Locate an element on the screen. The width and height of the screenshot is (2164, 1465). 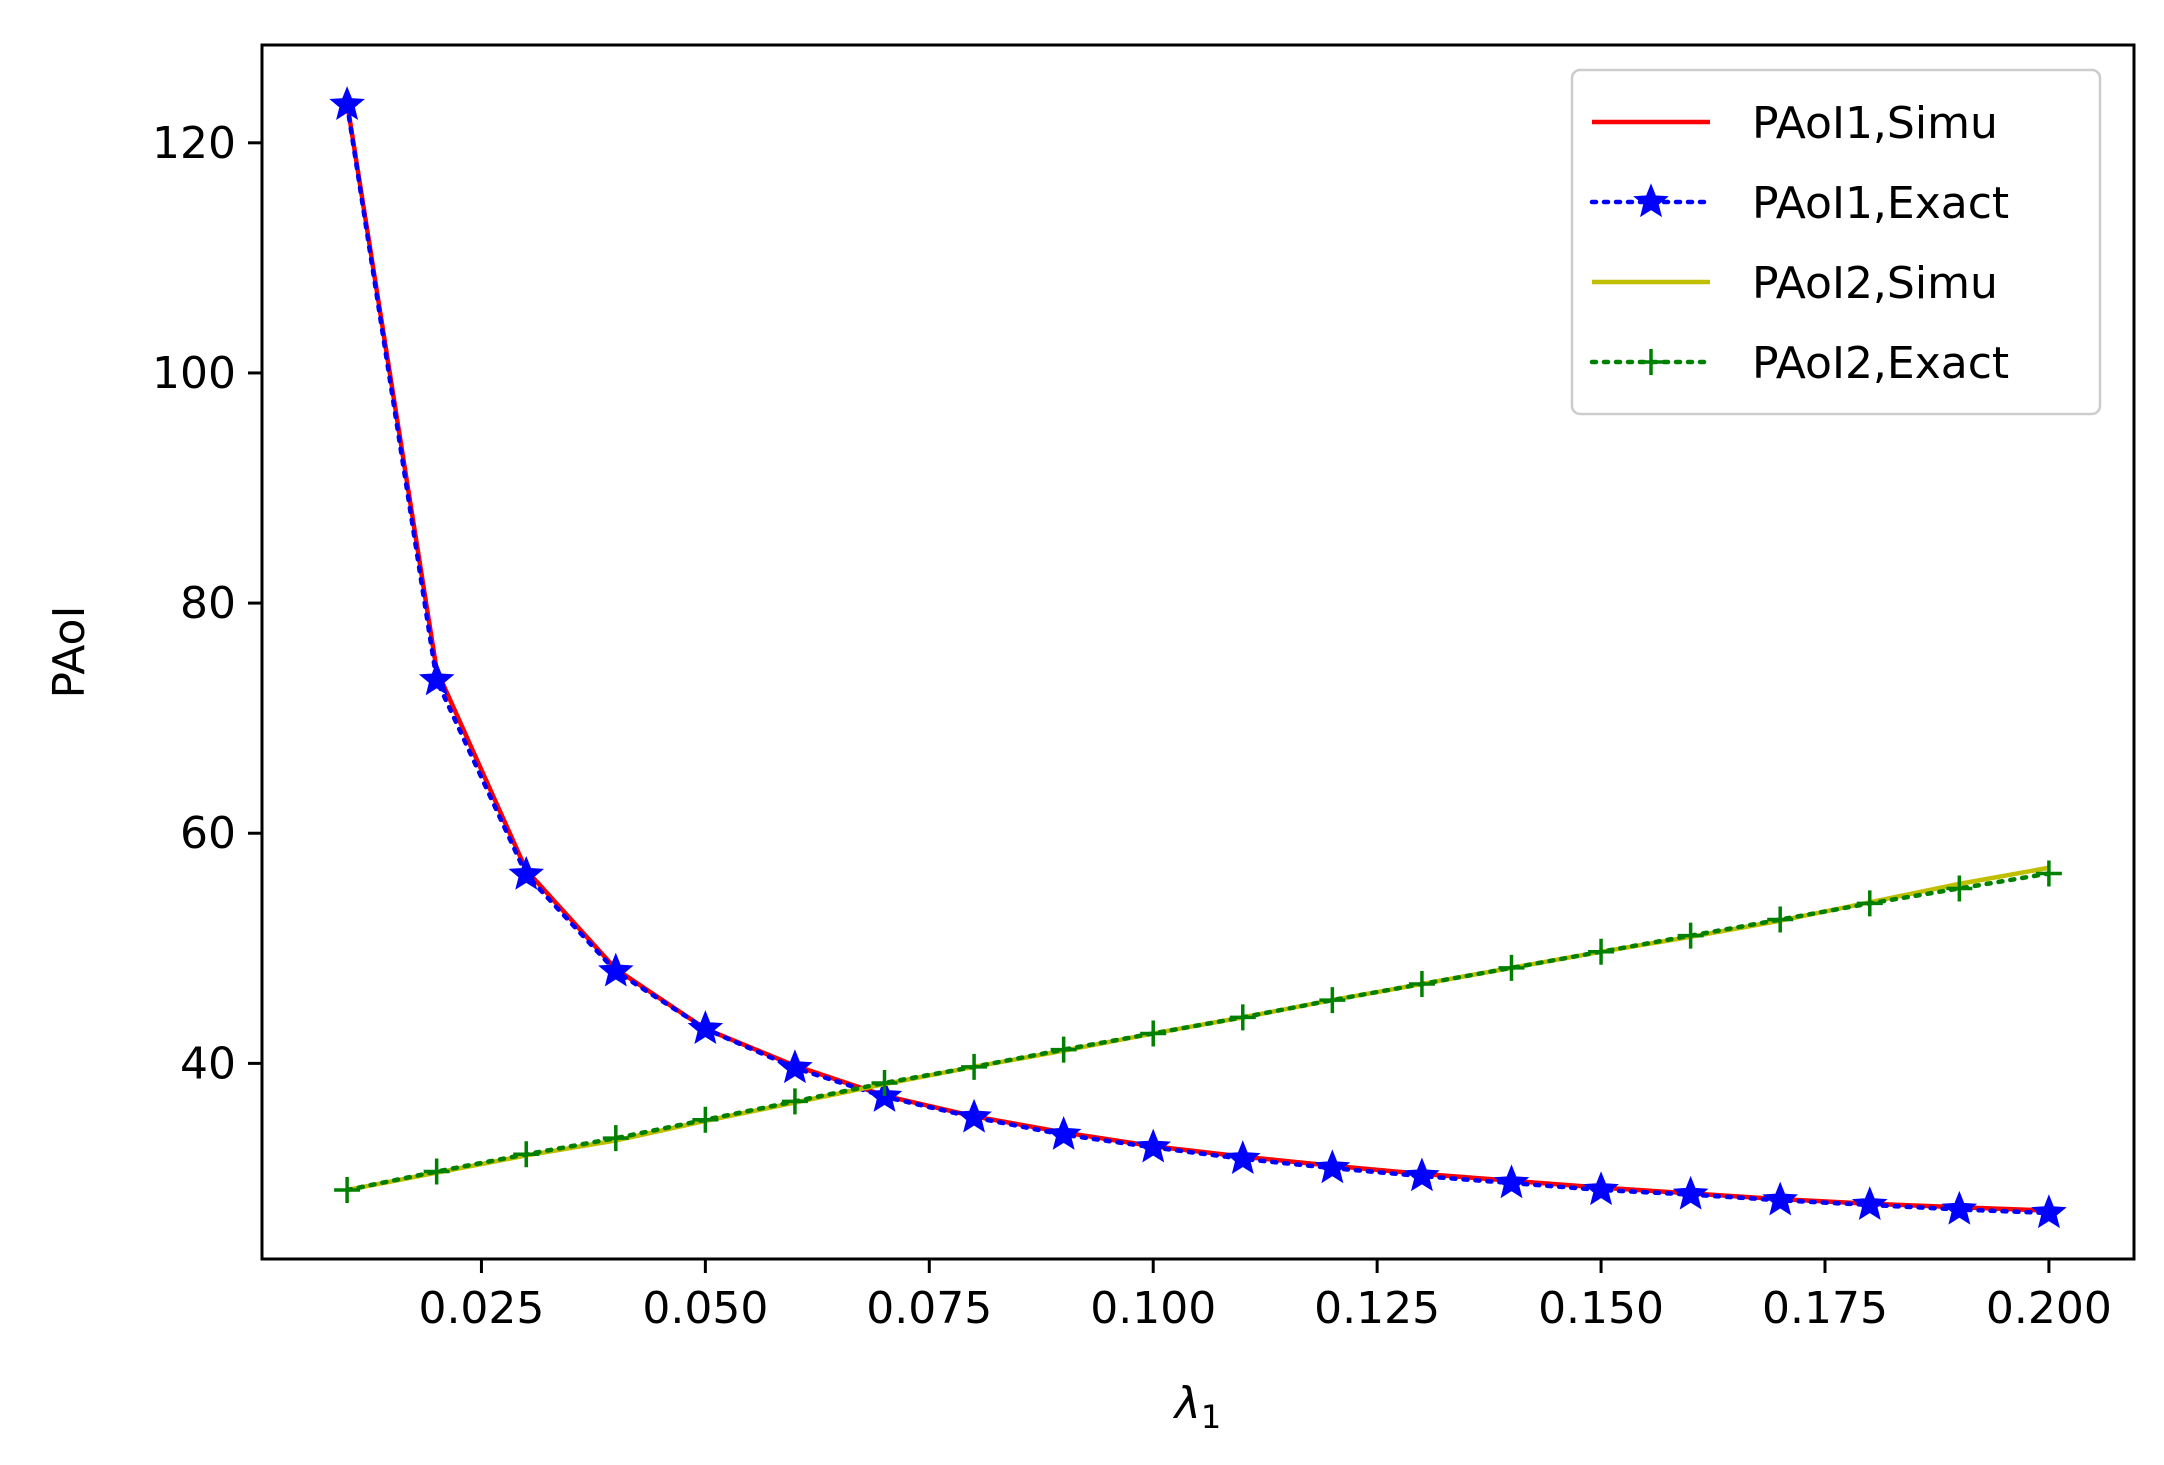
x-tick-label: 0.175 is located at coordinates (1825, 1308).